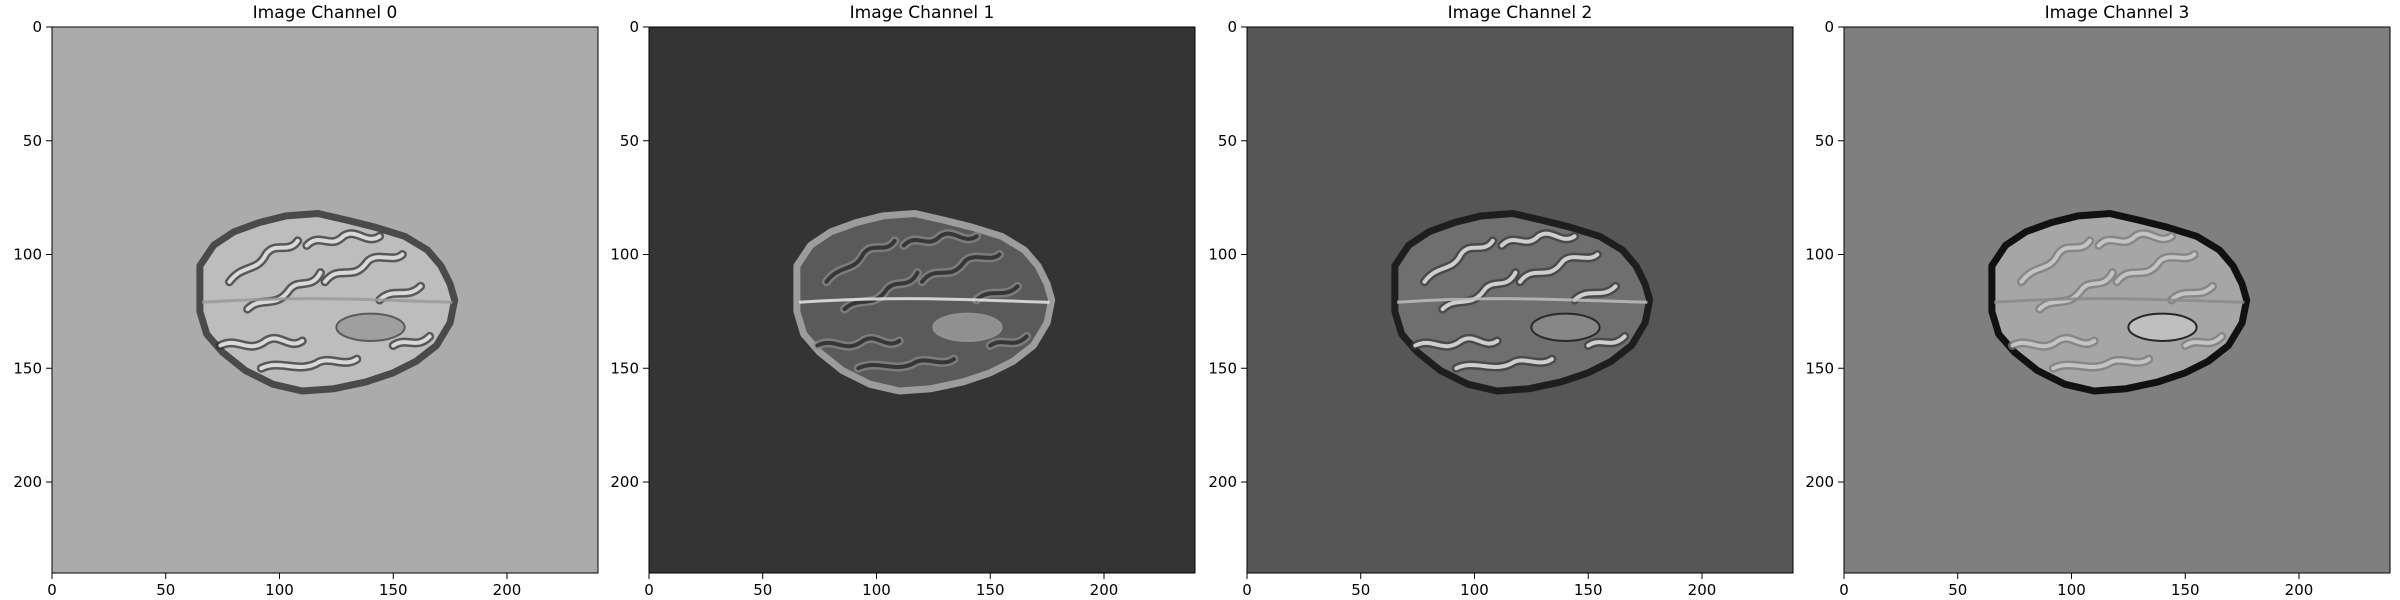 This screenshot has height=600, width=2400. Describe the element at coordinates (1520, 13) in the screenshot. I see `panel-title: Image Channel 2` at that location.